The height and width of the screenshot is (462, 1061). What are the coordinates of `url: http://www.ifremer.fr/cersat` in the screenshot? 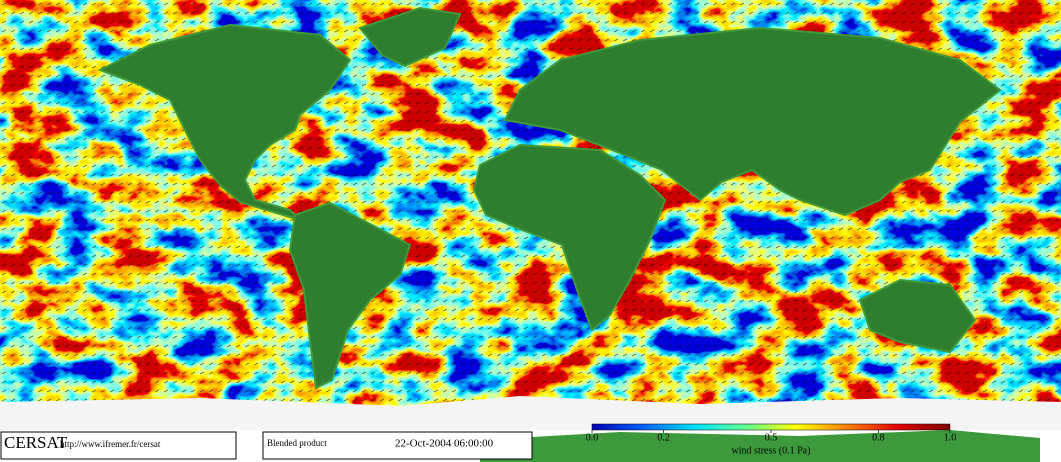 It's located at (110, 444).